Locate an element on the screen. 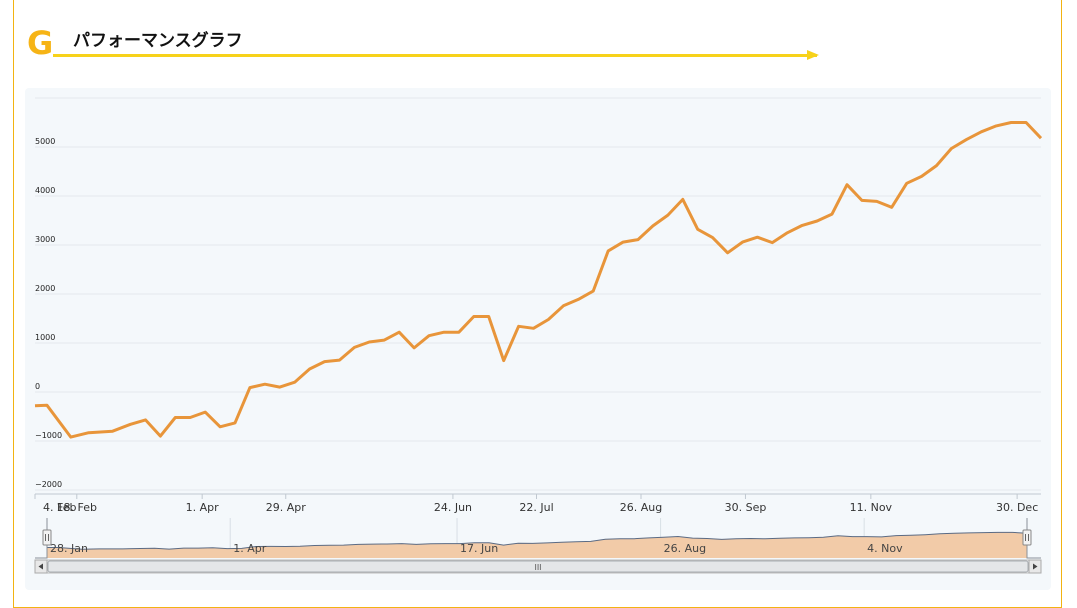  page-title: パフォーマンスグラフ is located at coordinates (158, 38).